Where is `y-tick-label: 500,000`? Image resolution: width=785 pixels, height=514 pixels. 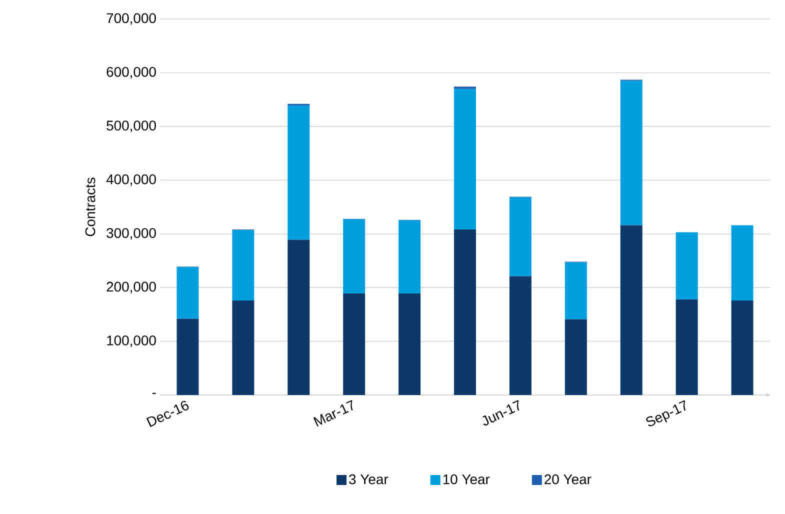
y-tick-label: 500,000 is located at coordinates (131, 126).